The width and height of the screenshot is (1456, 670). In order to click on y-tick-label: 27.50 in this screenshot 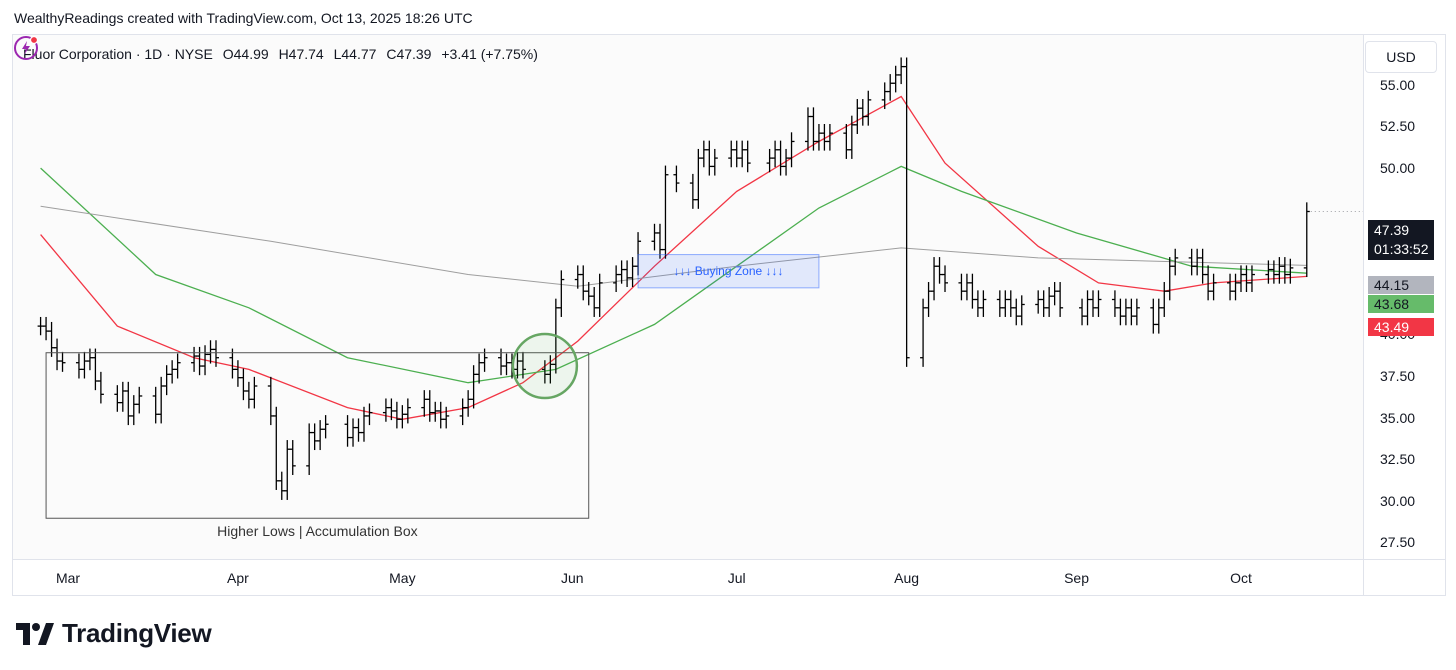, I will do `click(1398, 542)`.